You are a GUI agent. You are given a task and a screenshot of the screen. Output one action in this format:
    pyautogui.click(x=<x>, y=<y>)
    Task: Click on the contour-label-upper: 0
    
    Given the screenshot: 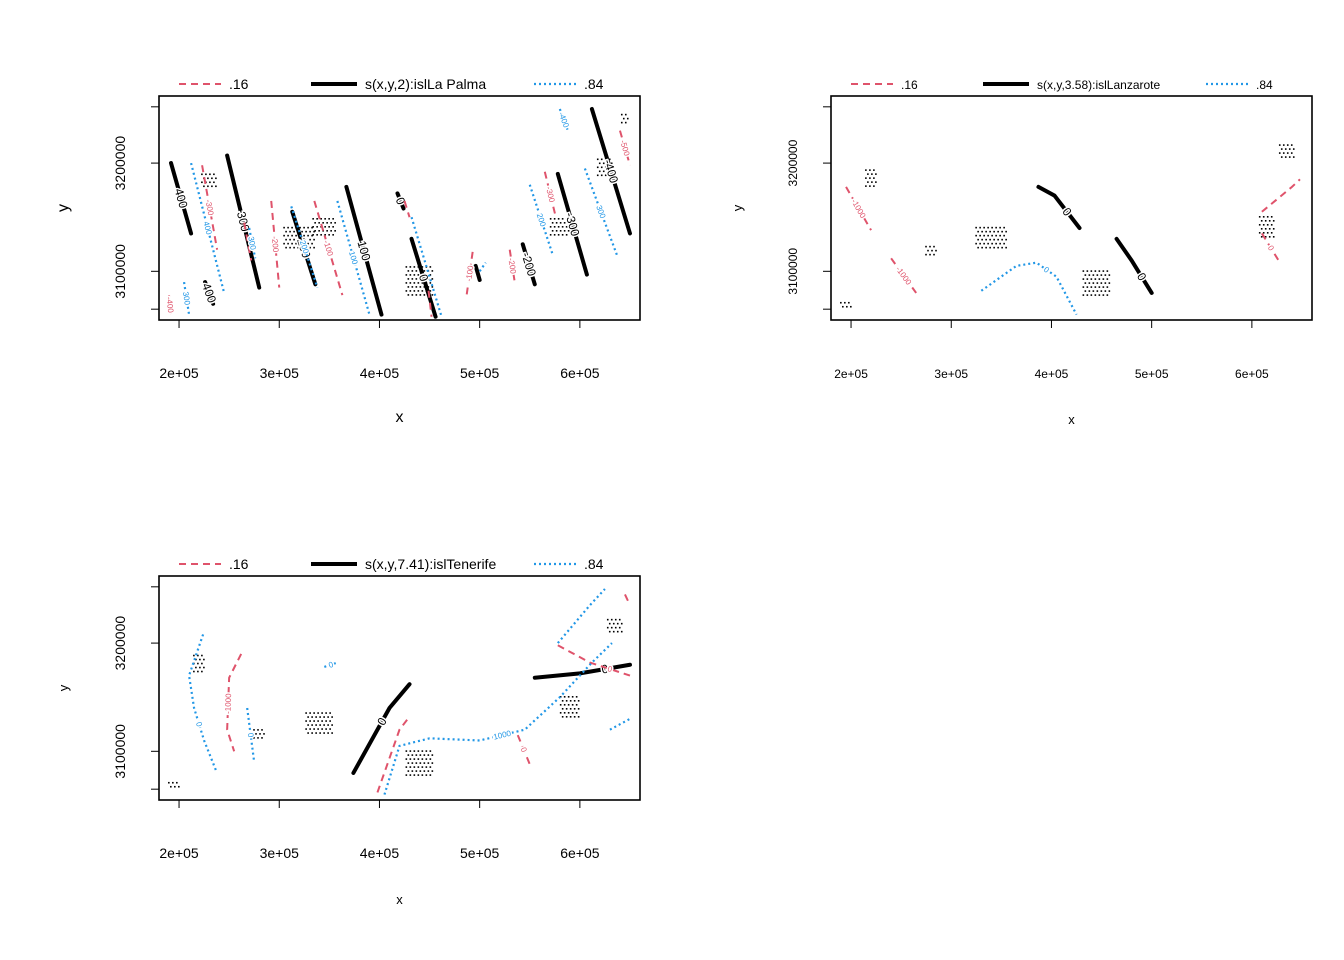 What is the action you would take?
    pyautogui.click(x=199, y=724)
    